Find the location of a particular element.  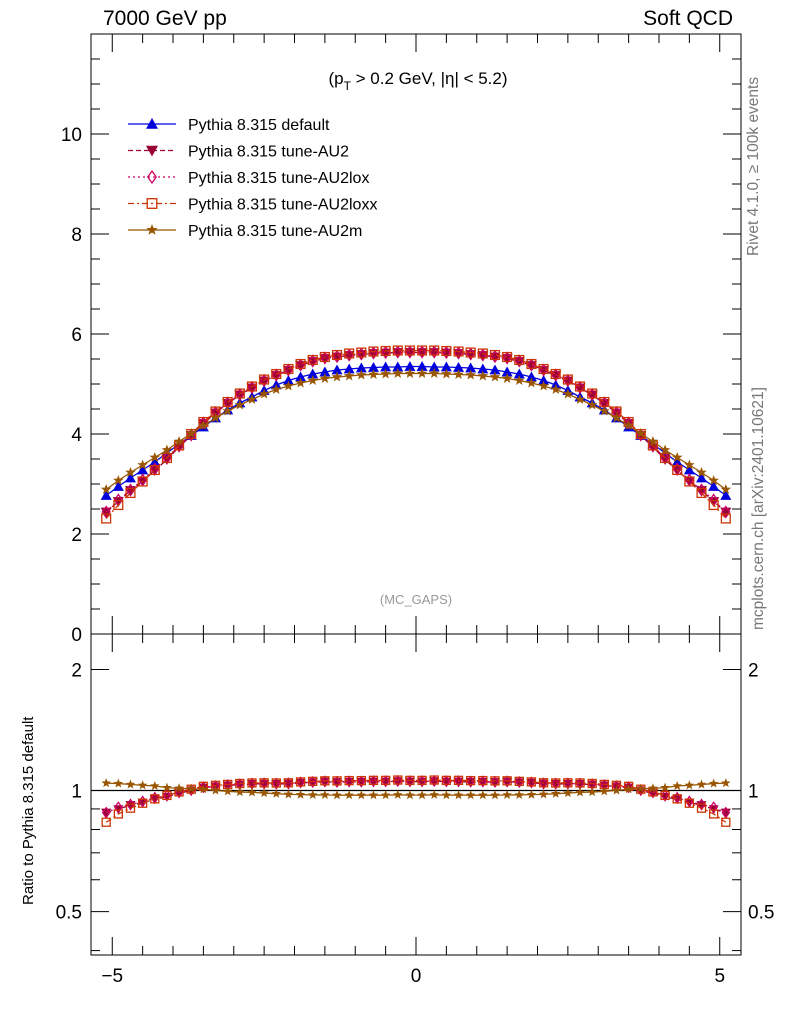

ratio-x-tick-label: −5 is located at coordinates (112, 976).